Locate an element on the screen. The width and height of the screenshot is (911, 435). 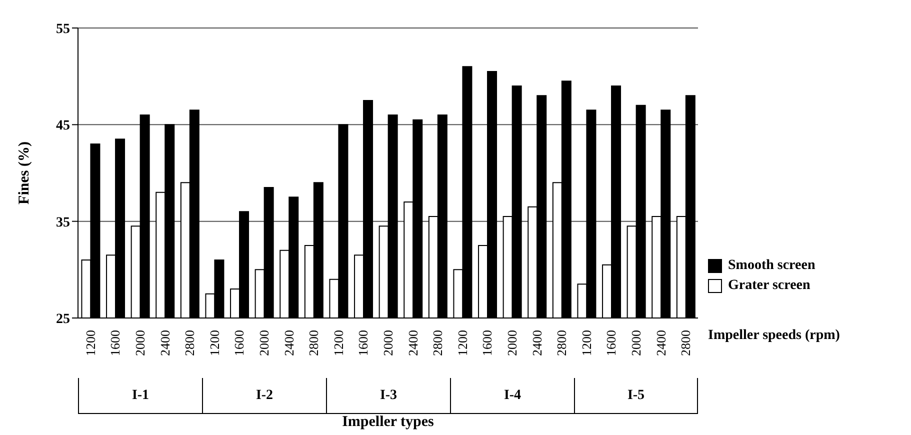
x-axis-title: Impeller types is located at coordinates (388, 422).